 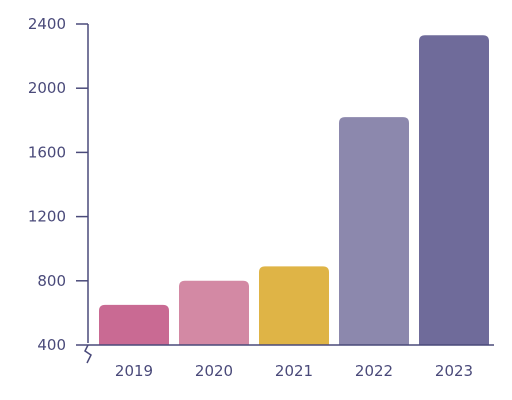 What do you see at coordinates (294, 371) in the screenshot?
I see `x-tick-label-2021: 2021` at bounding box center [294, 371].